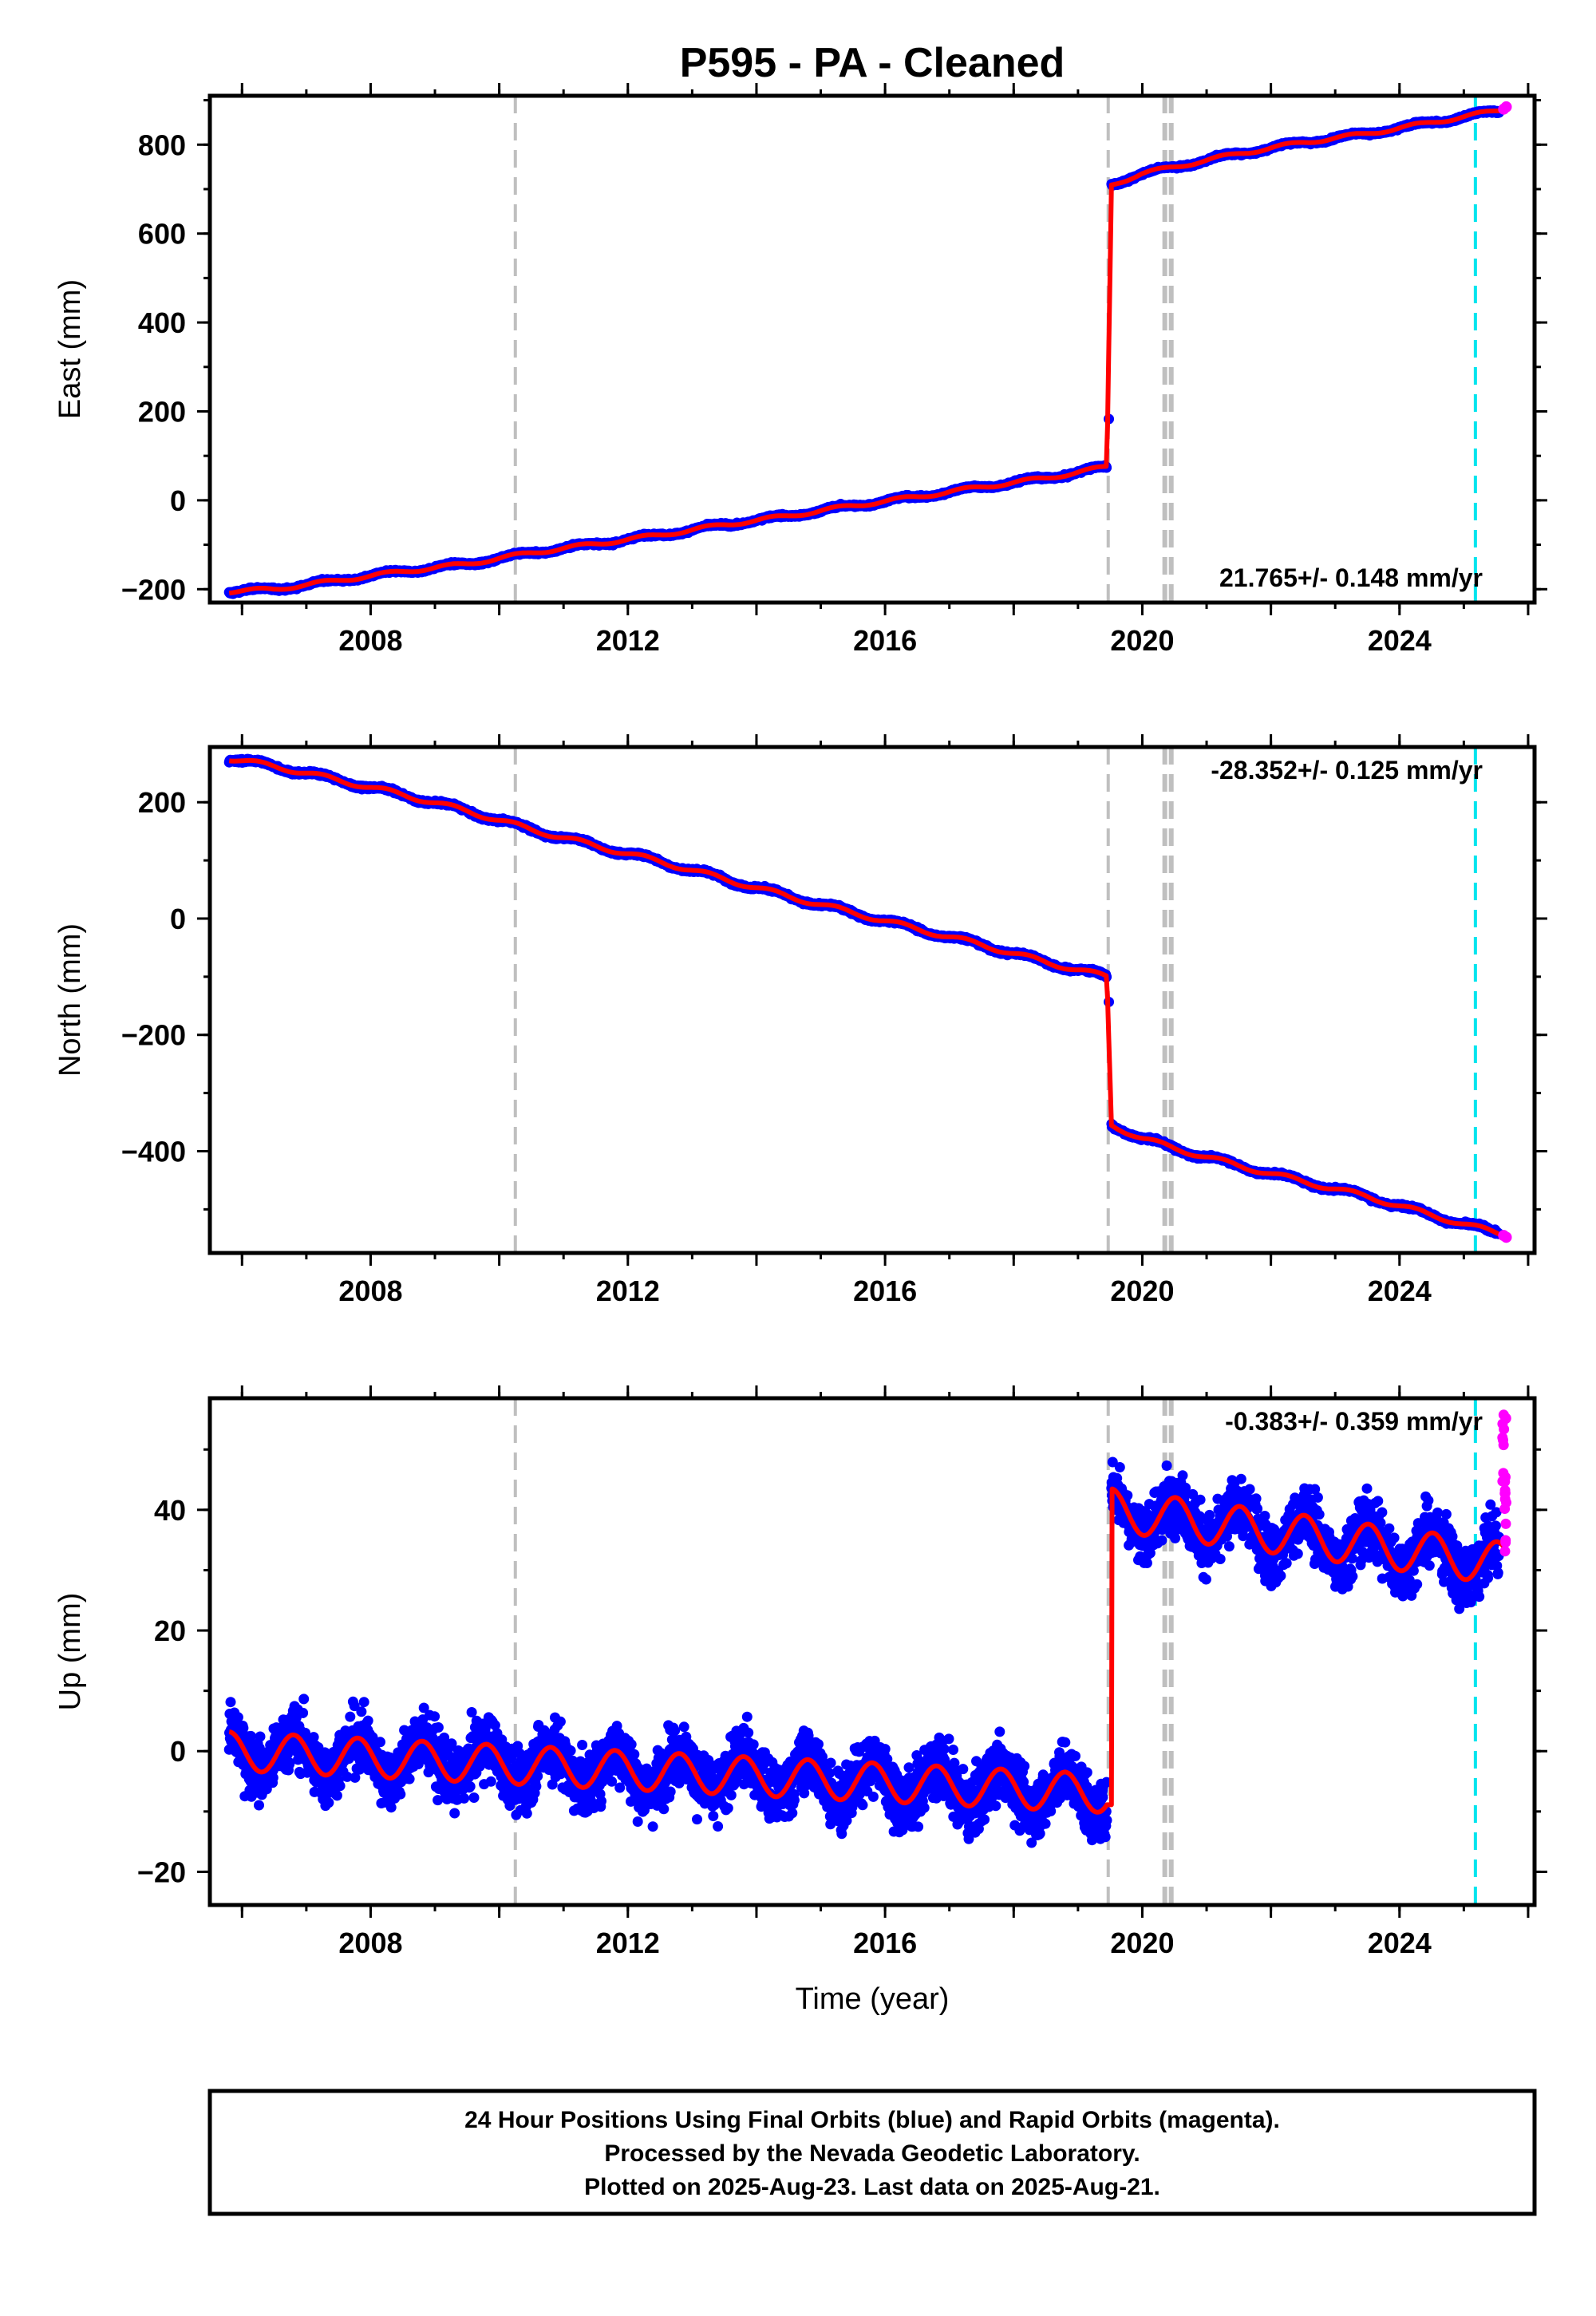 This screenshot has width=1596, height=2316. What do you see at coordinates (1400, 640) in the screenshot?
I see `x-tick-label: 2024` at bounding box center [1400, 640].